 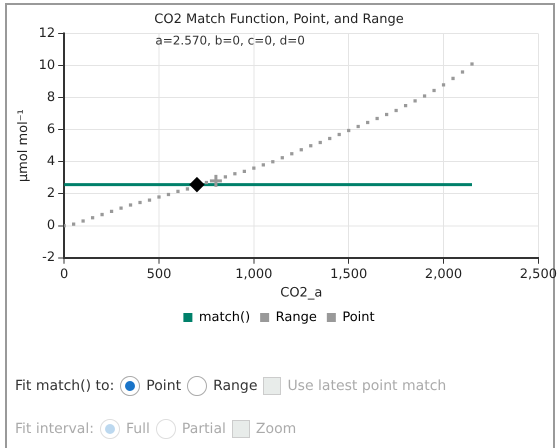 What do you see at coordinates (51, 130) in the screenshot?
I see `y-tick-label: 6` at bounding box center [51, 130].